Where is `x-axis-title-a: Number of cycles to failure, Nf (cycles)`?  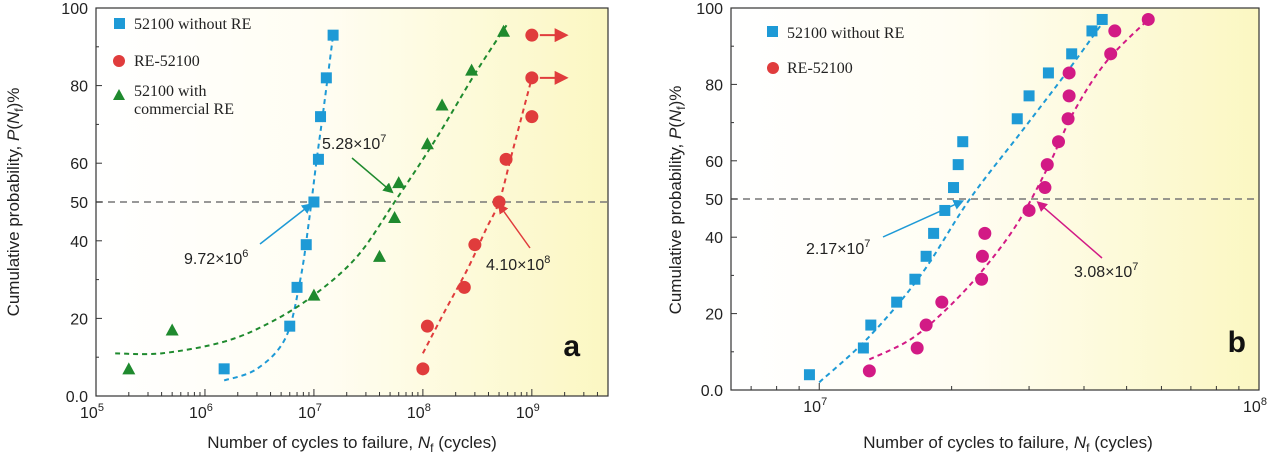
x-axis-title-a: Number of cycles to failure, Nf (cycles) is located at coordinates (352, 443).